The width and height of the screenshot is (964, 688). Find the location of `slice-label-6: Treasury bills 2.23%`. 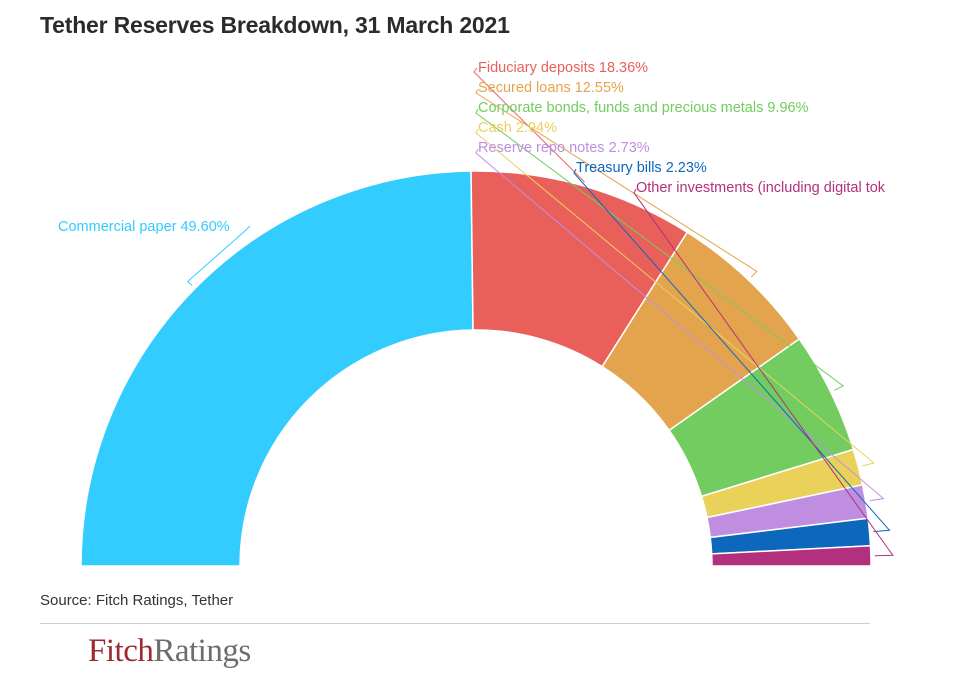

slice-label-6: Treasury bills 2.23% is located at coordinates (641, 168).